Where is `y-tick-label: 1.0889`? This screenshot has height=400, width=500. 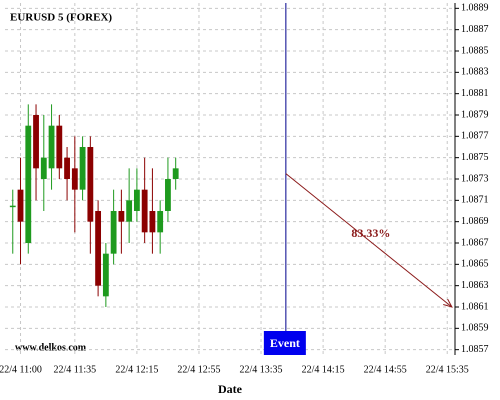 y-tick-label: 1.0889 is located at coordinates (475, 8).